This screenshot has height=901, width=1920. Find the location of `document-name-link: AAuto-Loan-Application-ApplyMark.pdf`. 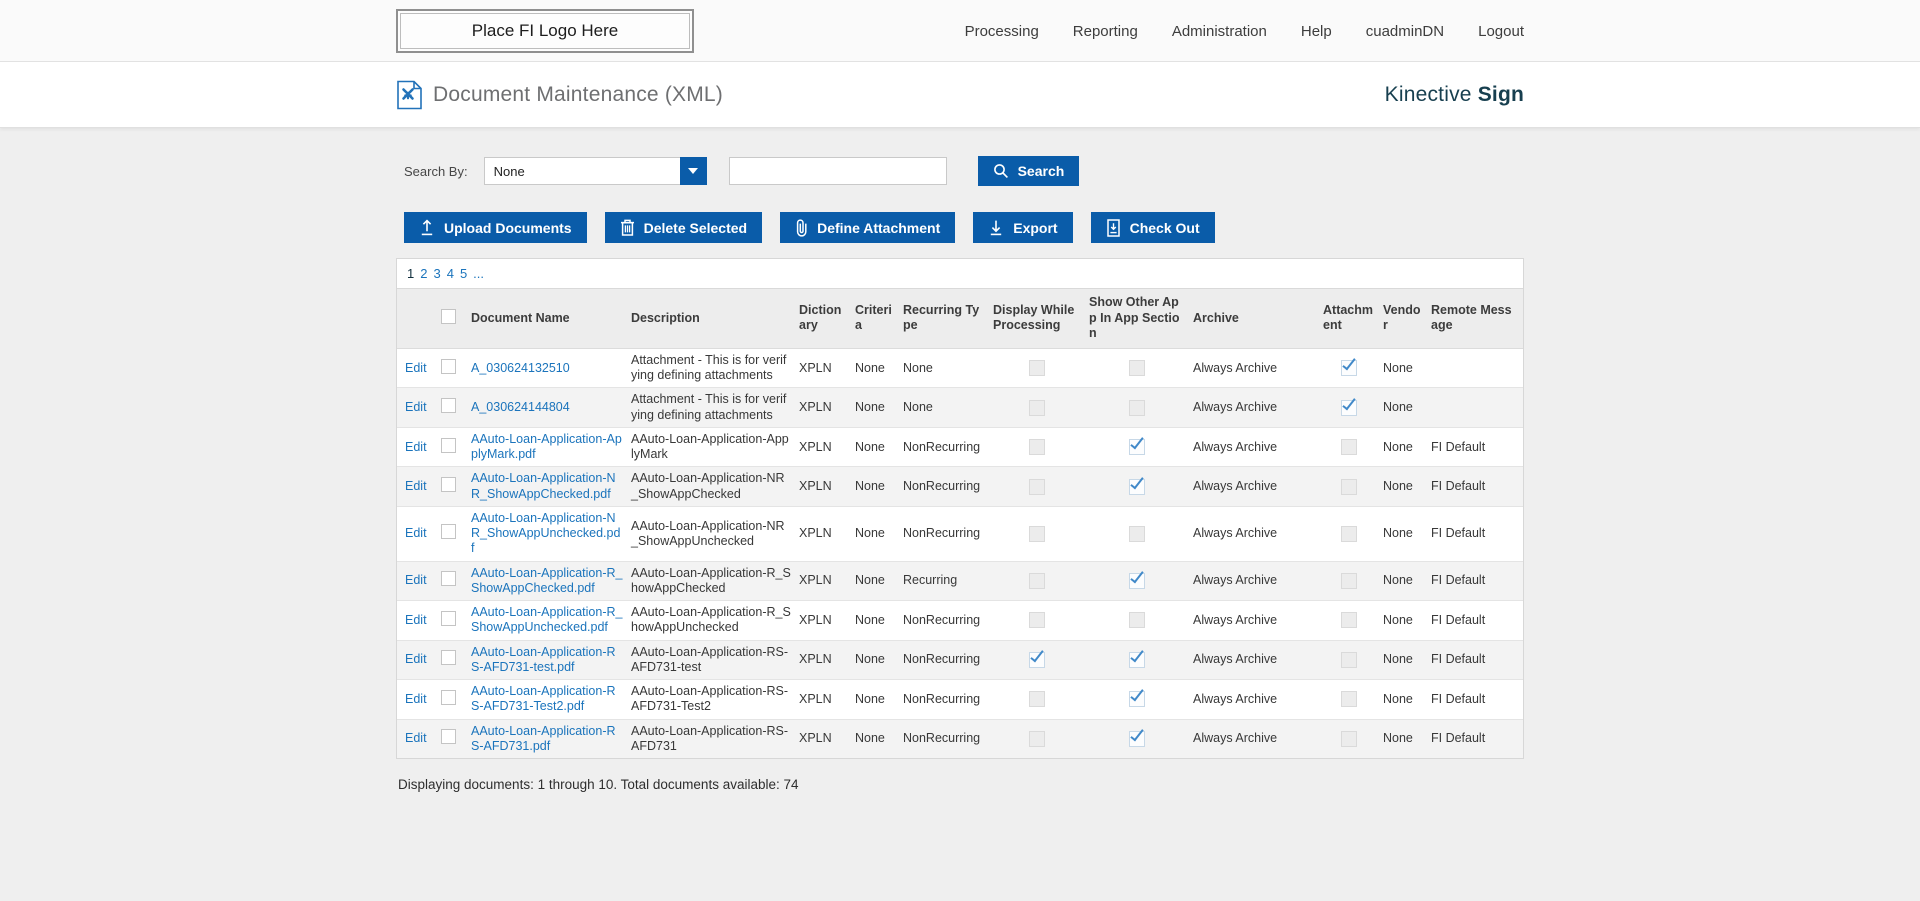

document-name-link: AAuto-Loan-Application-ApplyMark.pdf is located at coordinates (546, 446).